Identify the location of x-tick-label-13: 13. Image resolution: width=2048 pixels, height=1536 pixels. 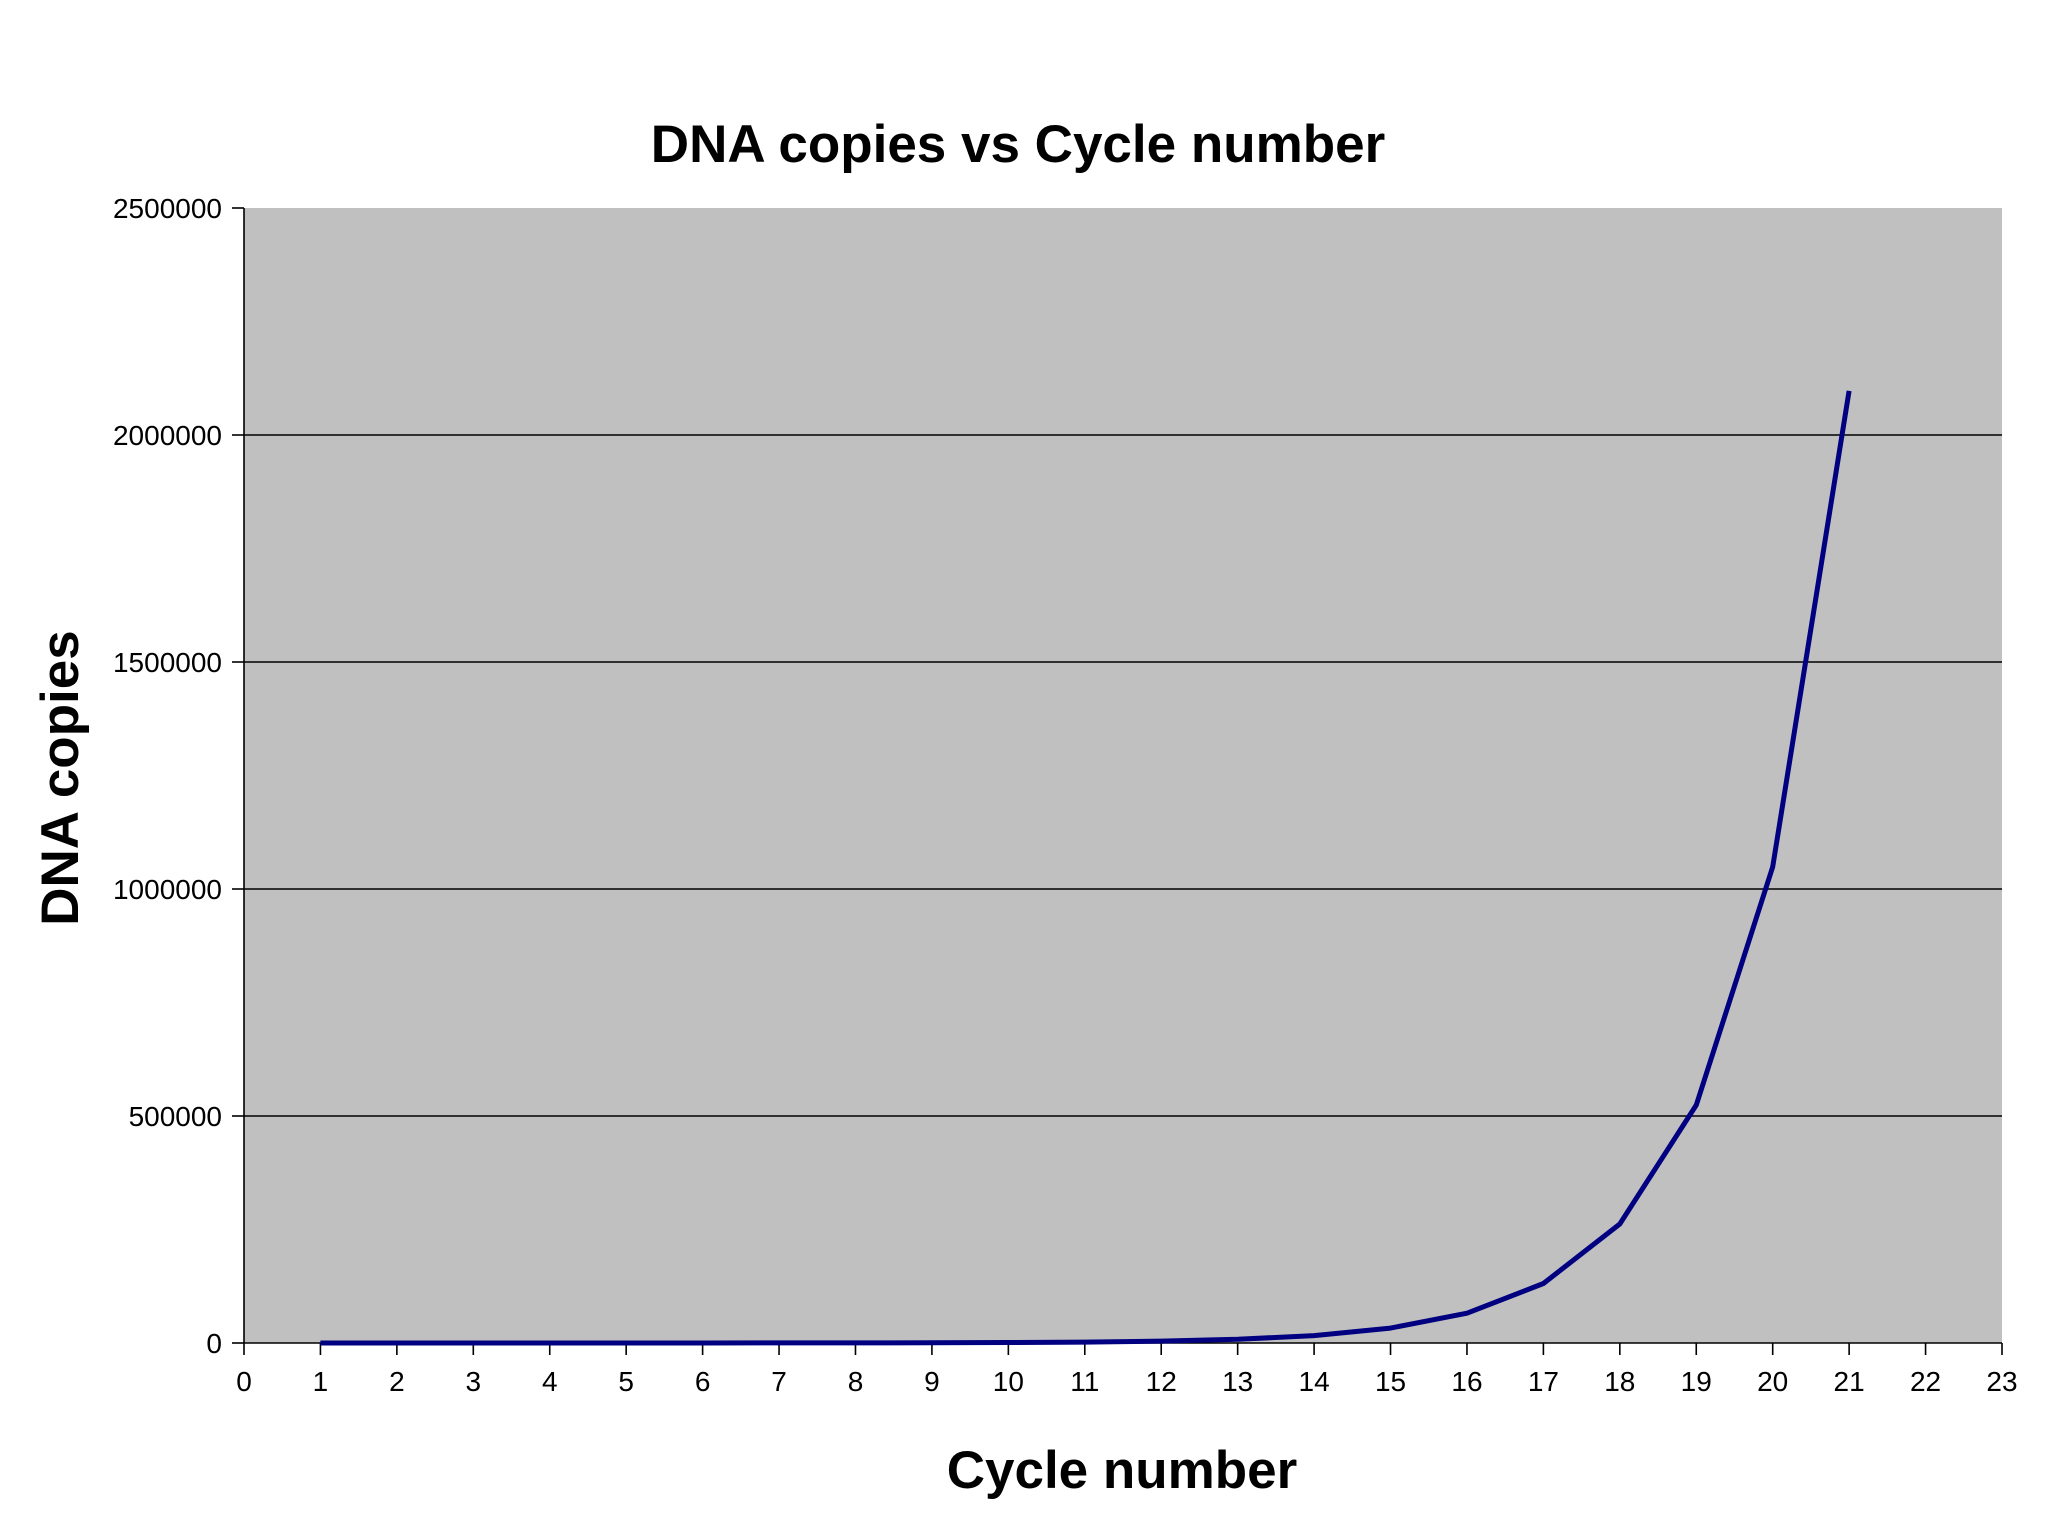
(1237, 1381).